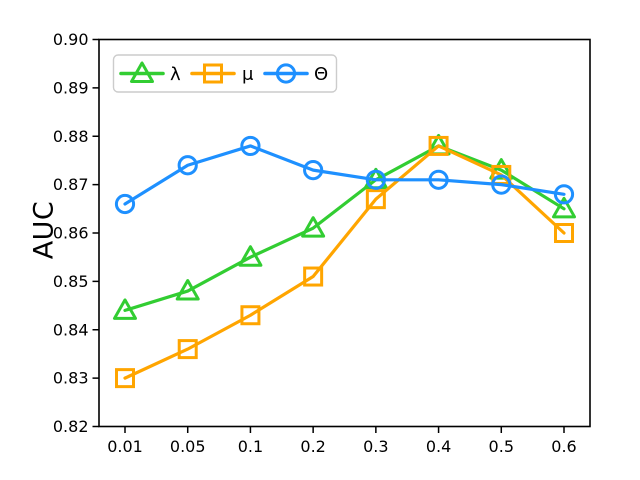  Describe the element at coordinates (501, 446) in the screenshot. I see `x-tick-label: 0.5` at that location.